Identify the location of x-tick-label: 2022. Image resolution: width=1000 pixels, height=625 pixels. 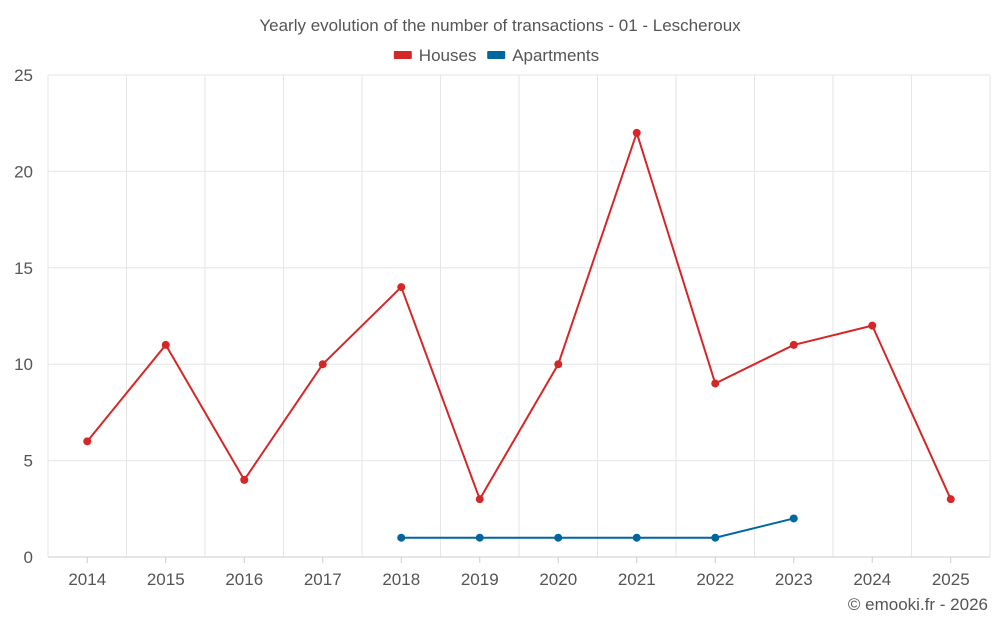
(715, 579).